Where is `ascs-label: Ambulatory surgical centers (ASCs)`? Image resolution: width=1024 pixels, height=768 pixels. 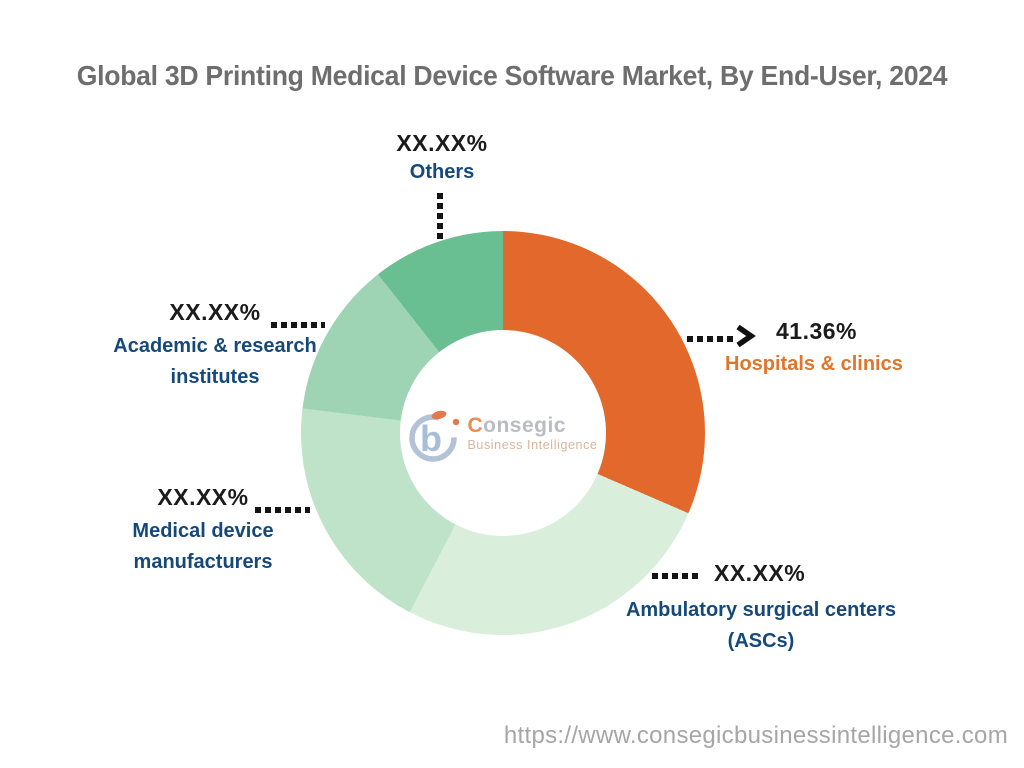
ascs-label: Ambulatory surgical centers (ASCs) is located at coordinates (761, 626).